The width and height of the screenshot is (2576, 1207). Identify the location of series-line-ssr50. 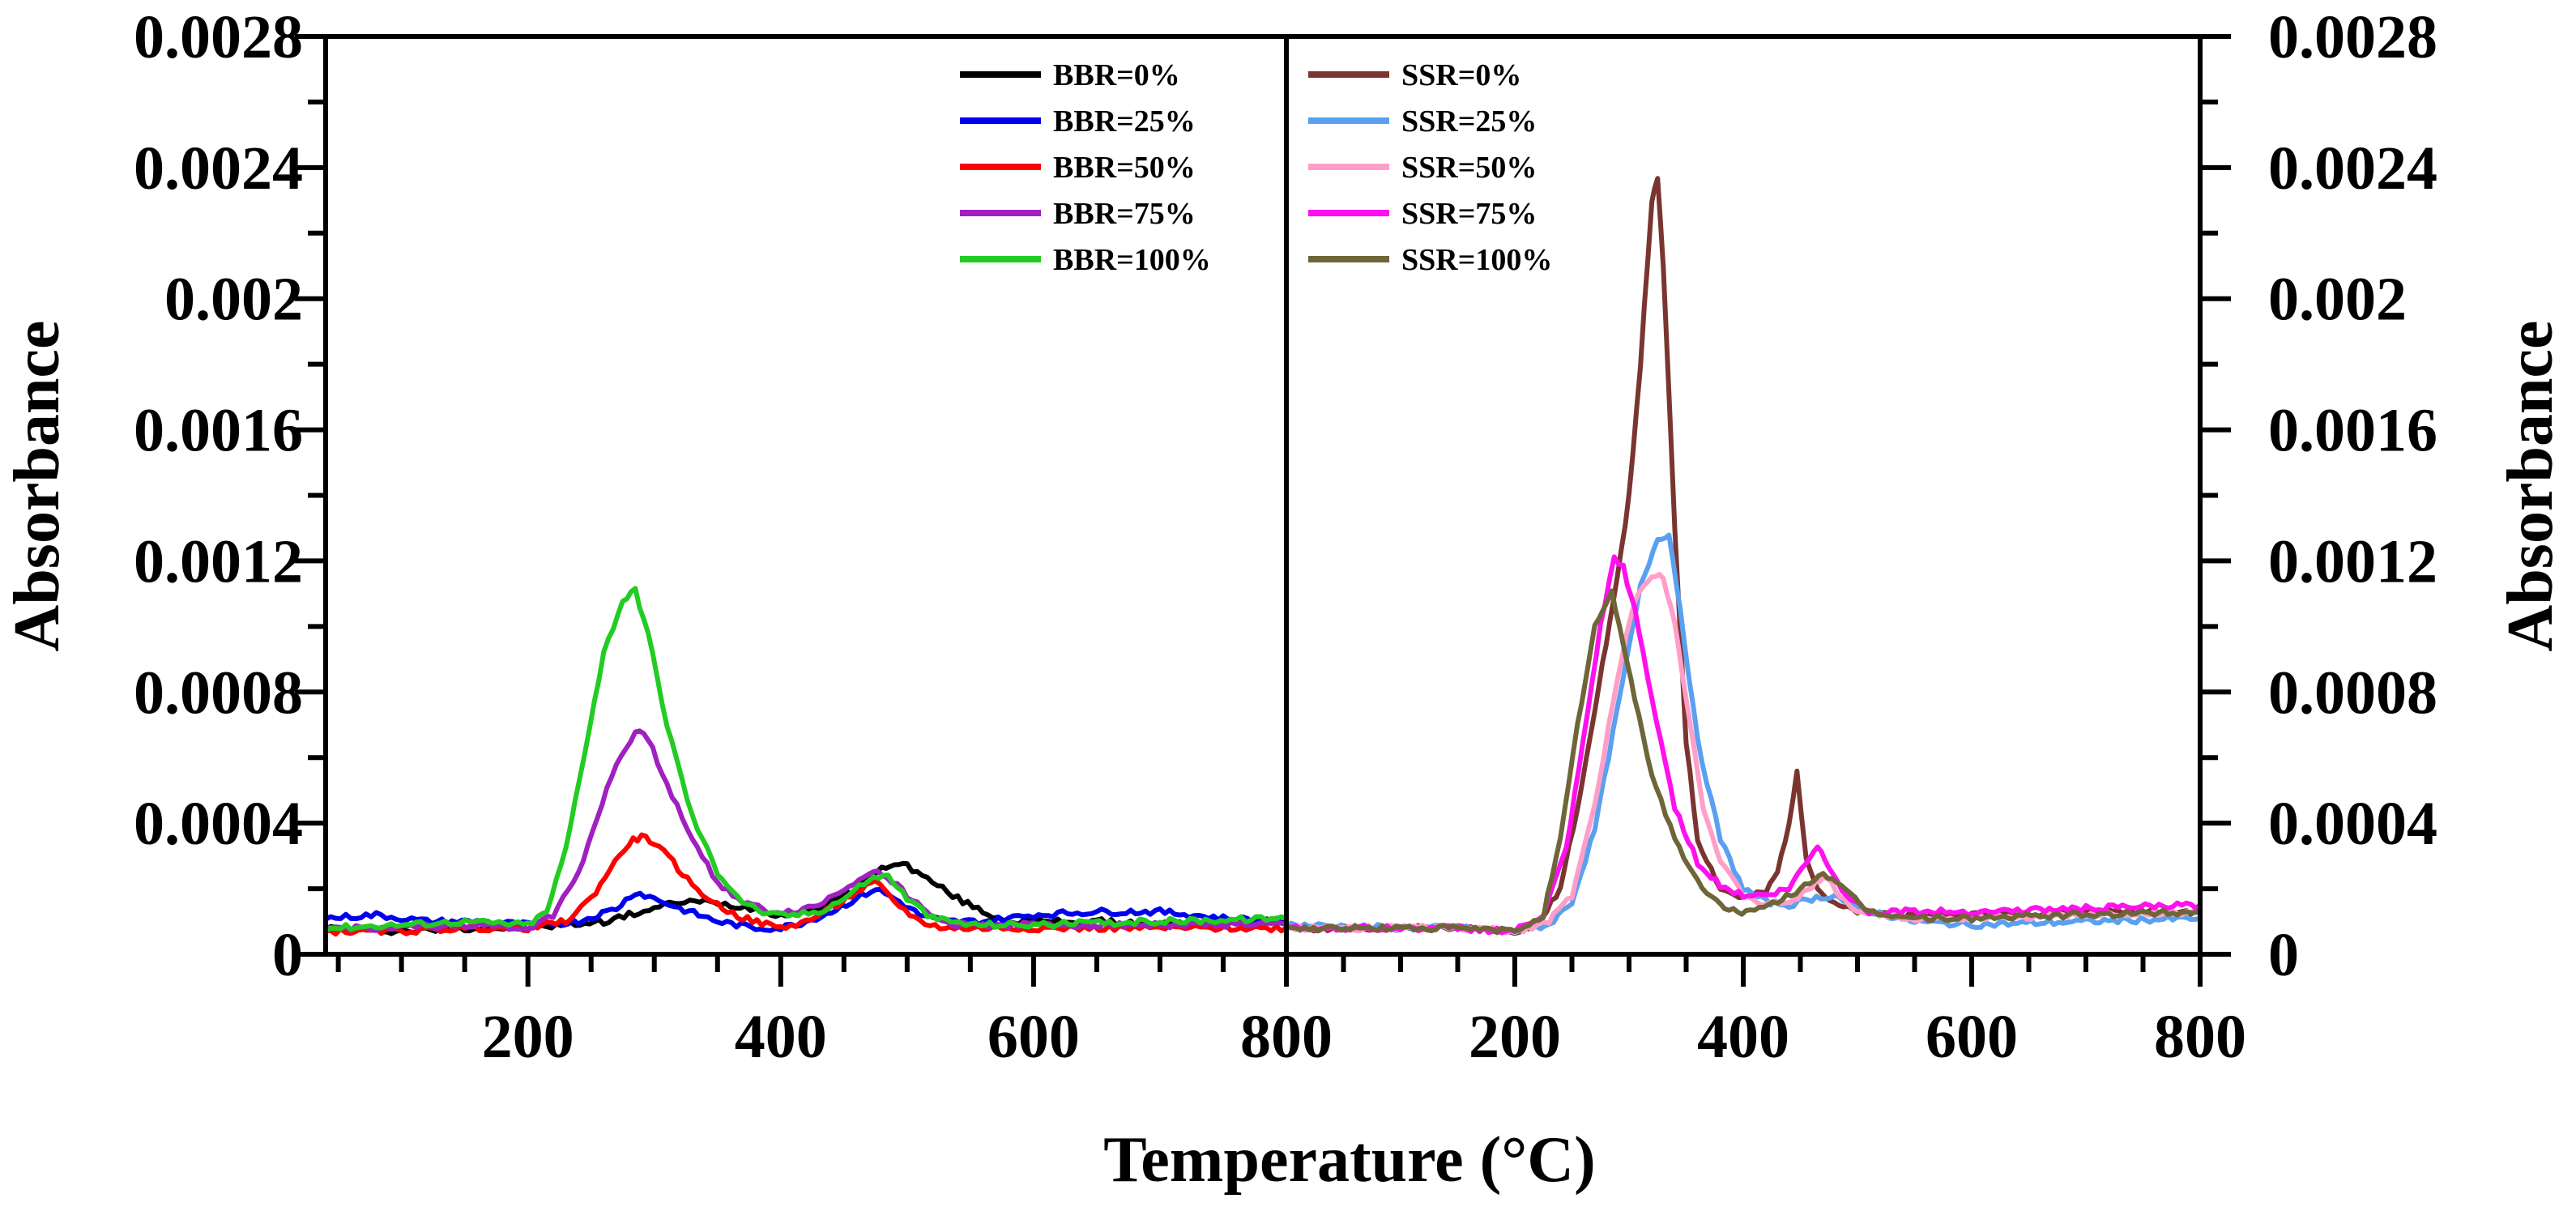
(1743, 754).